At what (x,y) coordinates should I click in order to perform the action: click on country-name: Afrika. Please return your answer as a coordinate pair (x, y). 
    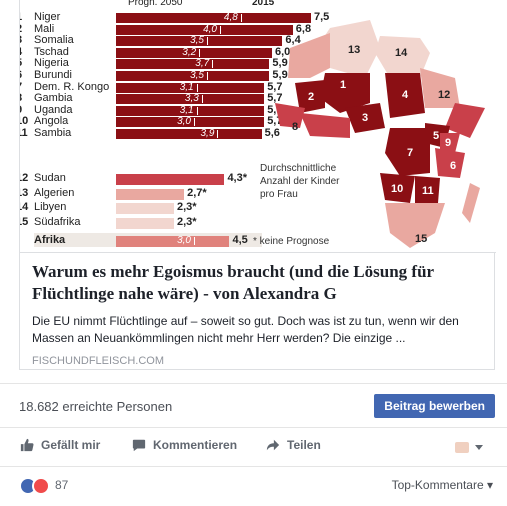
    Looking at the image, I should click on (50, 240).